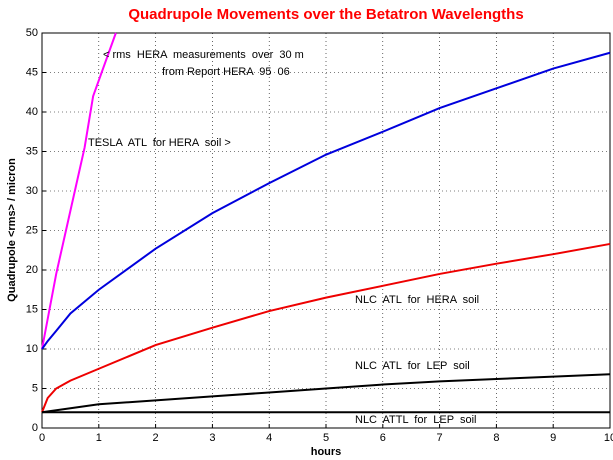 The width and height of the screenshot is (613, 460). Describe the element at coordinates (32, 191) in the screenshot. I see `y-tick-label: 30` at that location.